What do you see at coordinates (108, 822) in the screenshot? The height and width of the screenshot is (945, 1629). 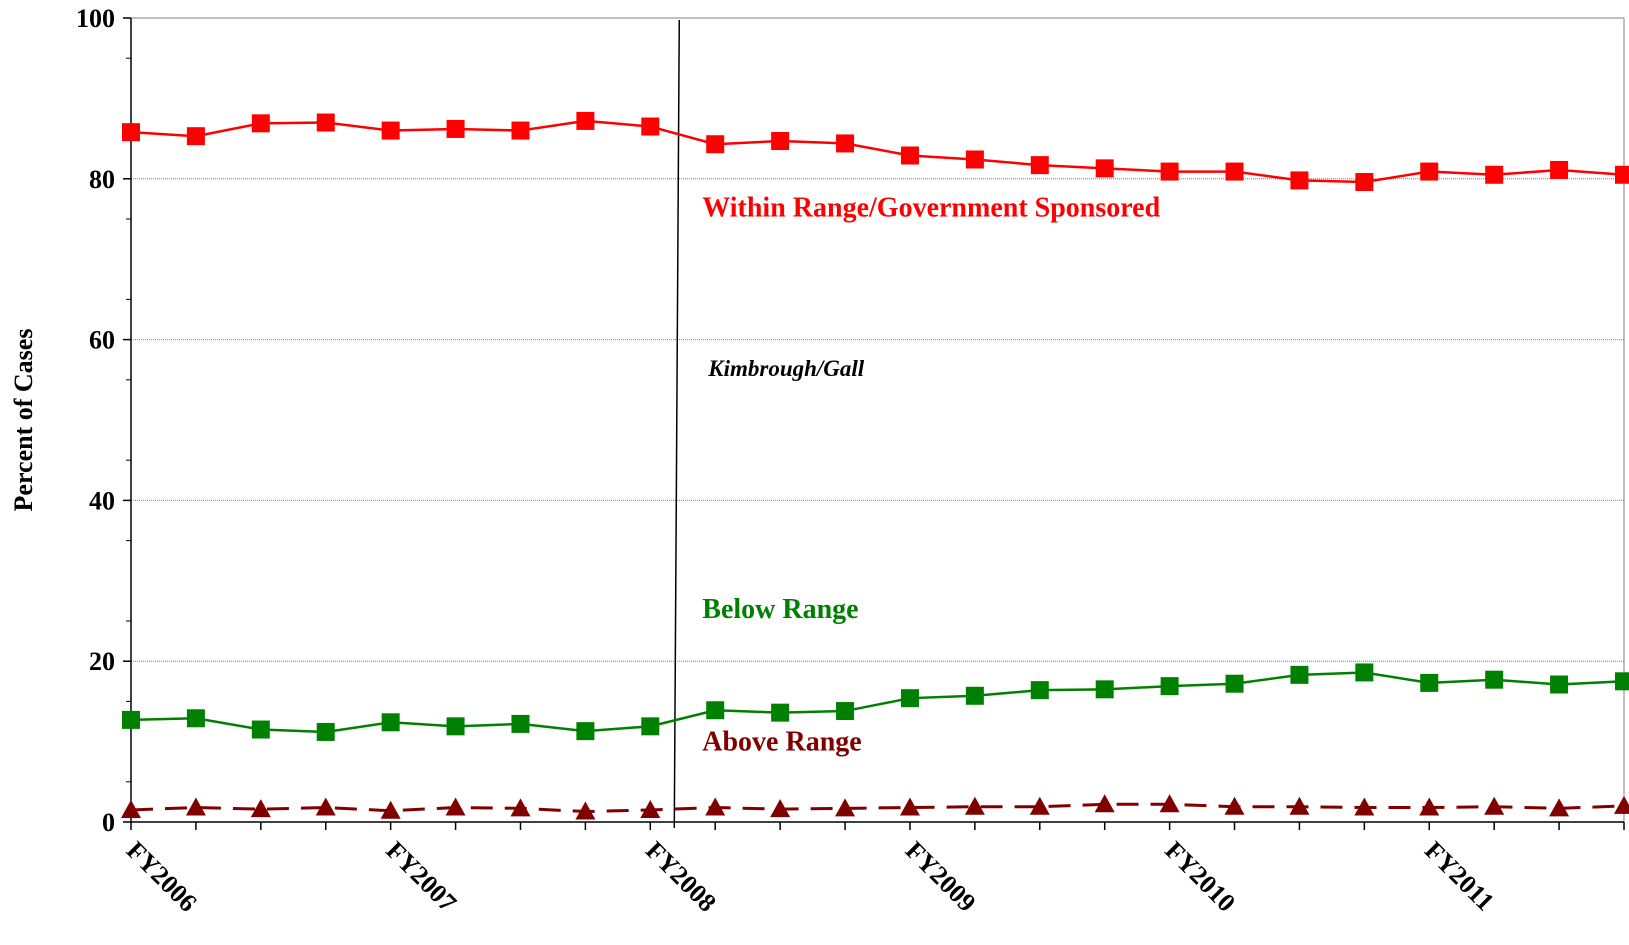 I see `y-tick-label: 0` at bounding box center [108, 822].